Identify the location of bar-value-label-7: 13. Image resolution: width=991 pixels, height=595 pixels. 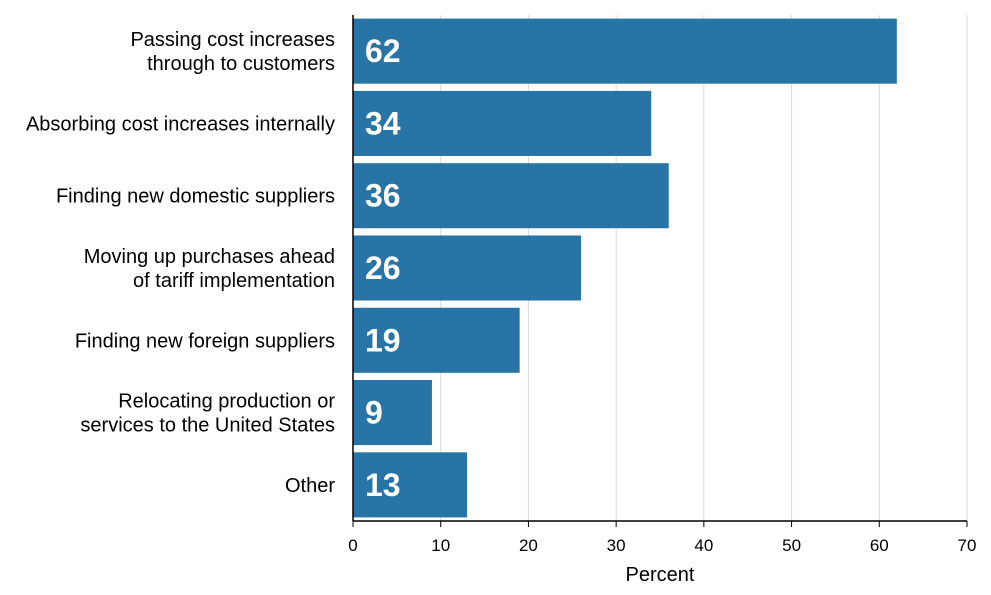
(383, 485).